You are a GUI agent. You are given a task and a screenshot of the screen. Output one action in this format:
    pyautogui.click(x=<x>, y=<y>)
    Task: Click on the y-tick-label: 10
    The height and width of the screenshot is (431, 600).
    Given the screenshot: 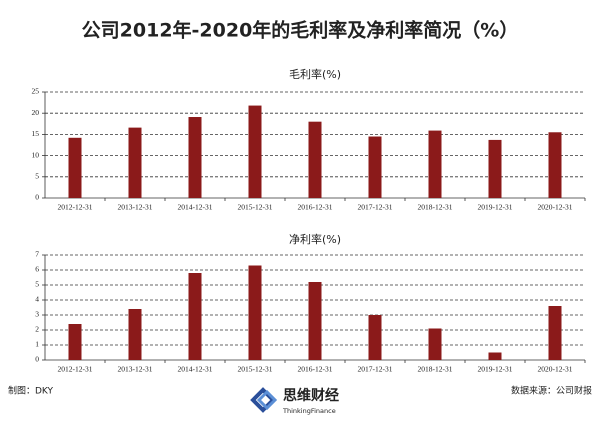 What is the action you would take?
    pyautogui.click(x=36, y=154)
    